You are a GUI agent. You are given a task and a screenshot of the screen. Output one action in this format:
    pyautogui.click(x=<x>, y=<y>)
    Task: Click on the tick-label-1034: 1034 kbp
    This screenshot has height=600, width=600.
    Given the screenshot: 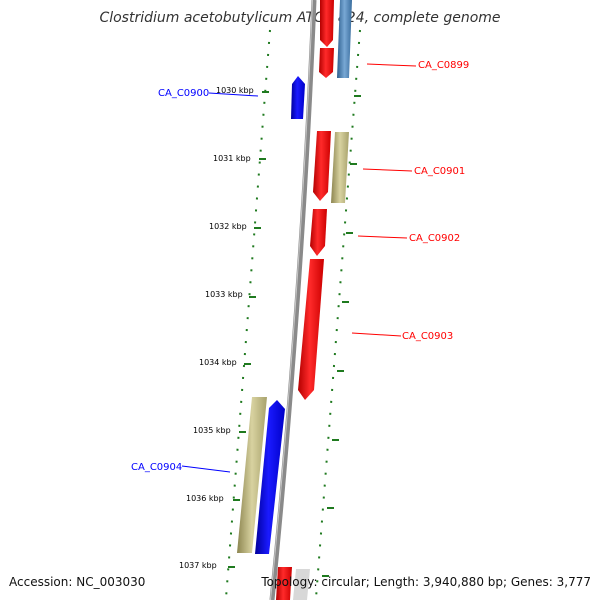 What is the action you would take?
    pyautogui.click(x=218, y=362)
    